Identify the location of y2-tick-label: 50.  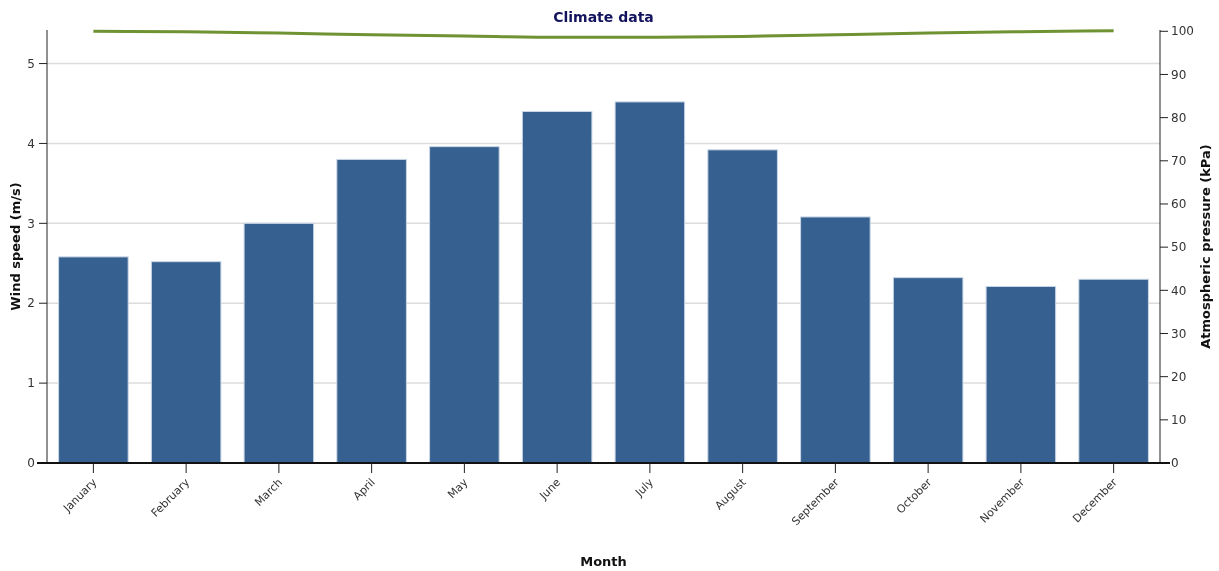
(1179, 247).